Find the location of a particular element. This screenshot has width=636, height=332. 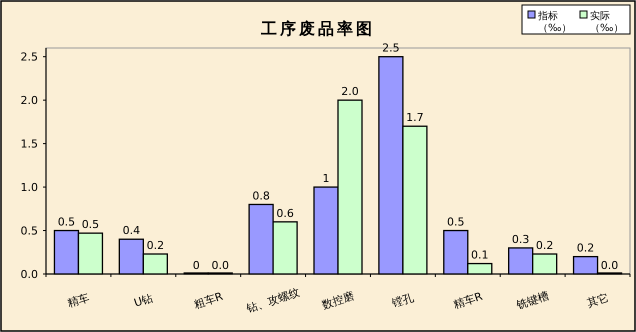

y-tick-label: 1.0 is located at coordinates (29, 187).